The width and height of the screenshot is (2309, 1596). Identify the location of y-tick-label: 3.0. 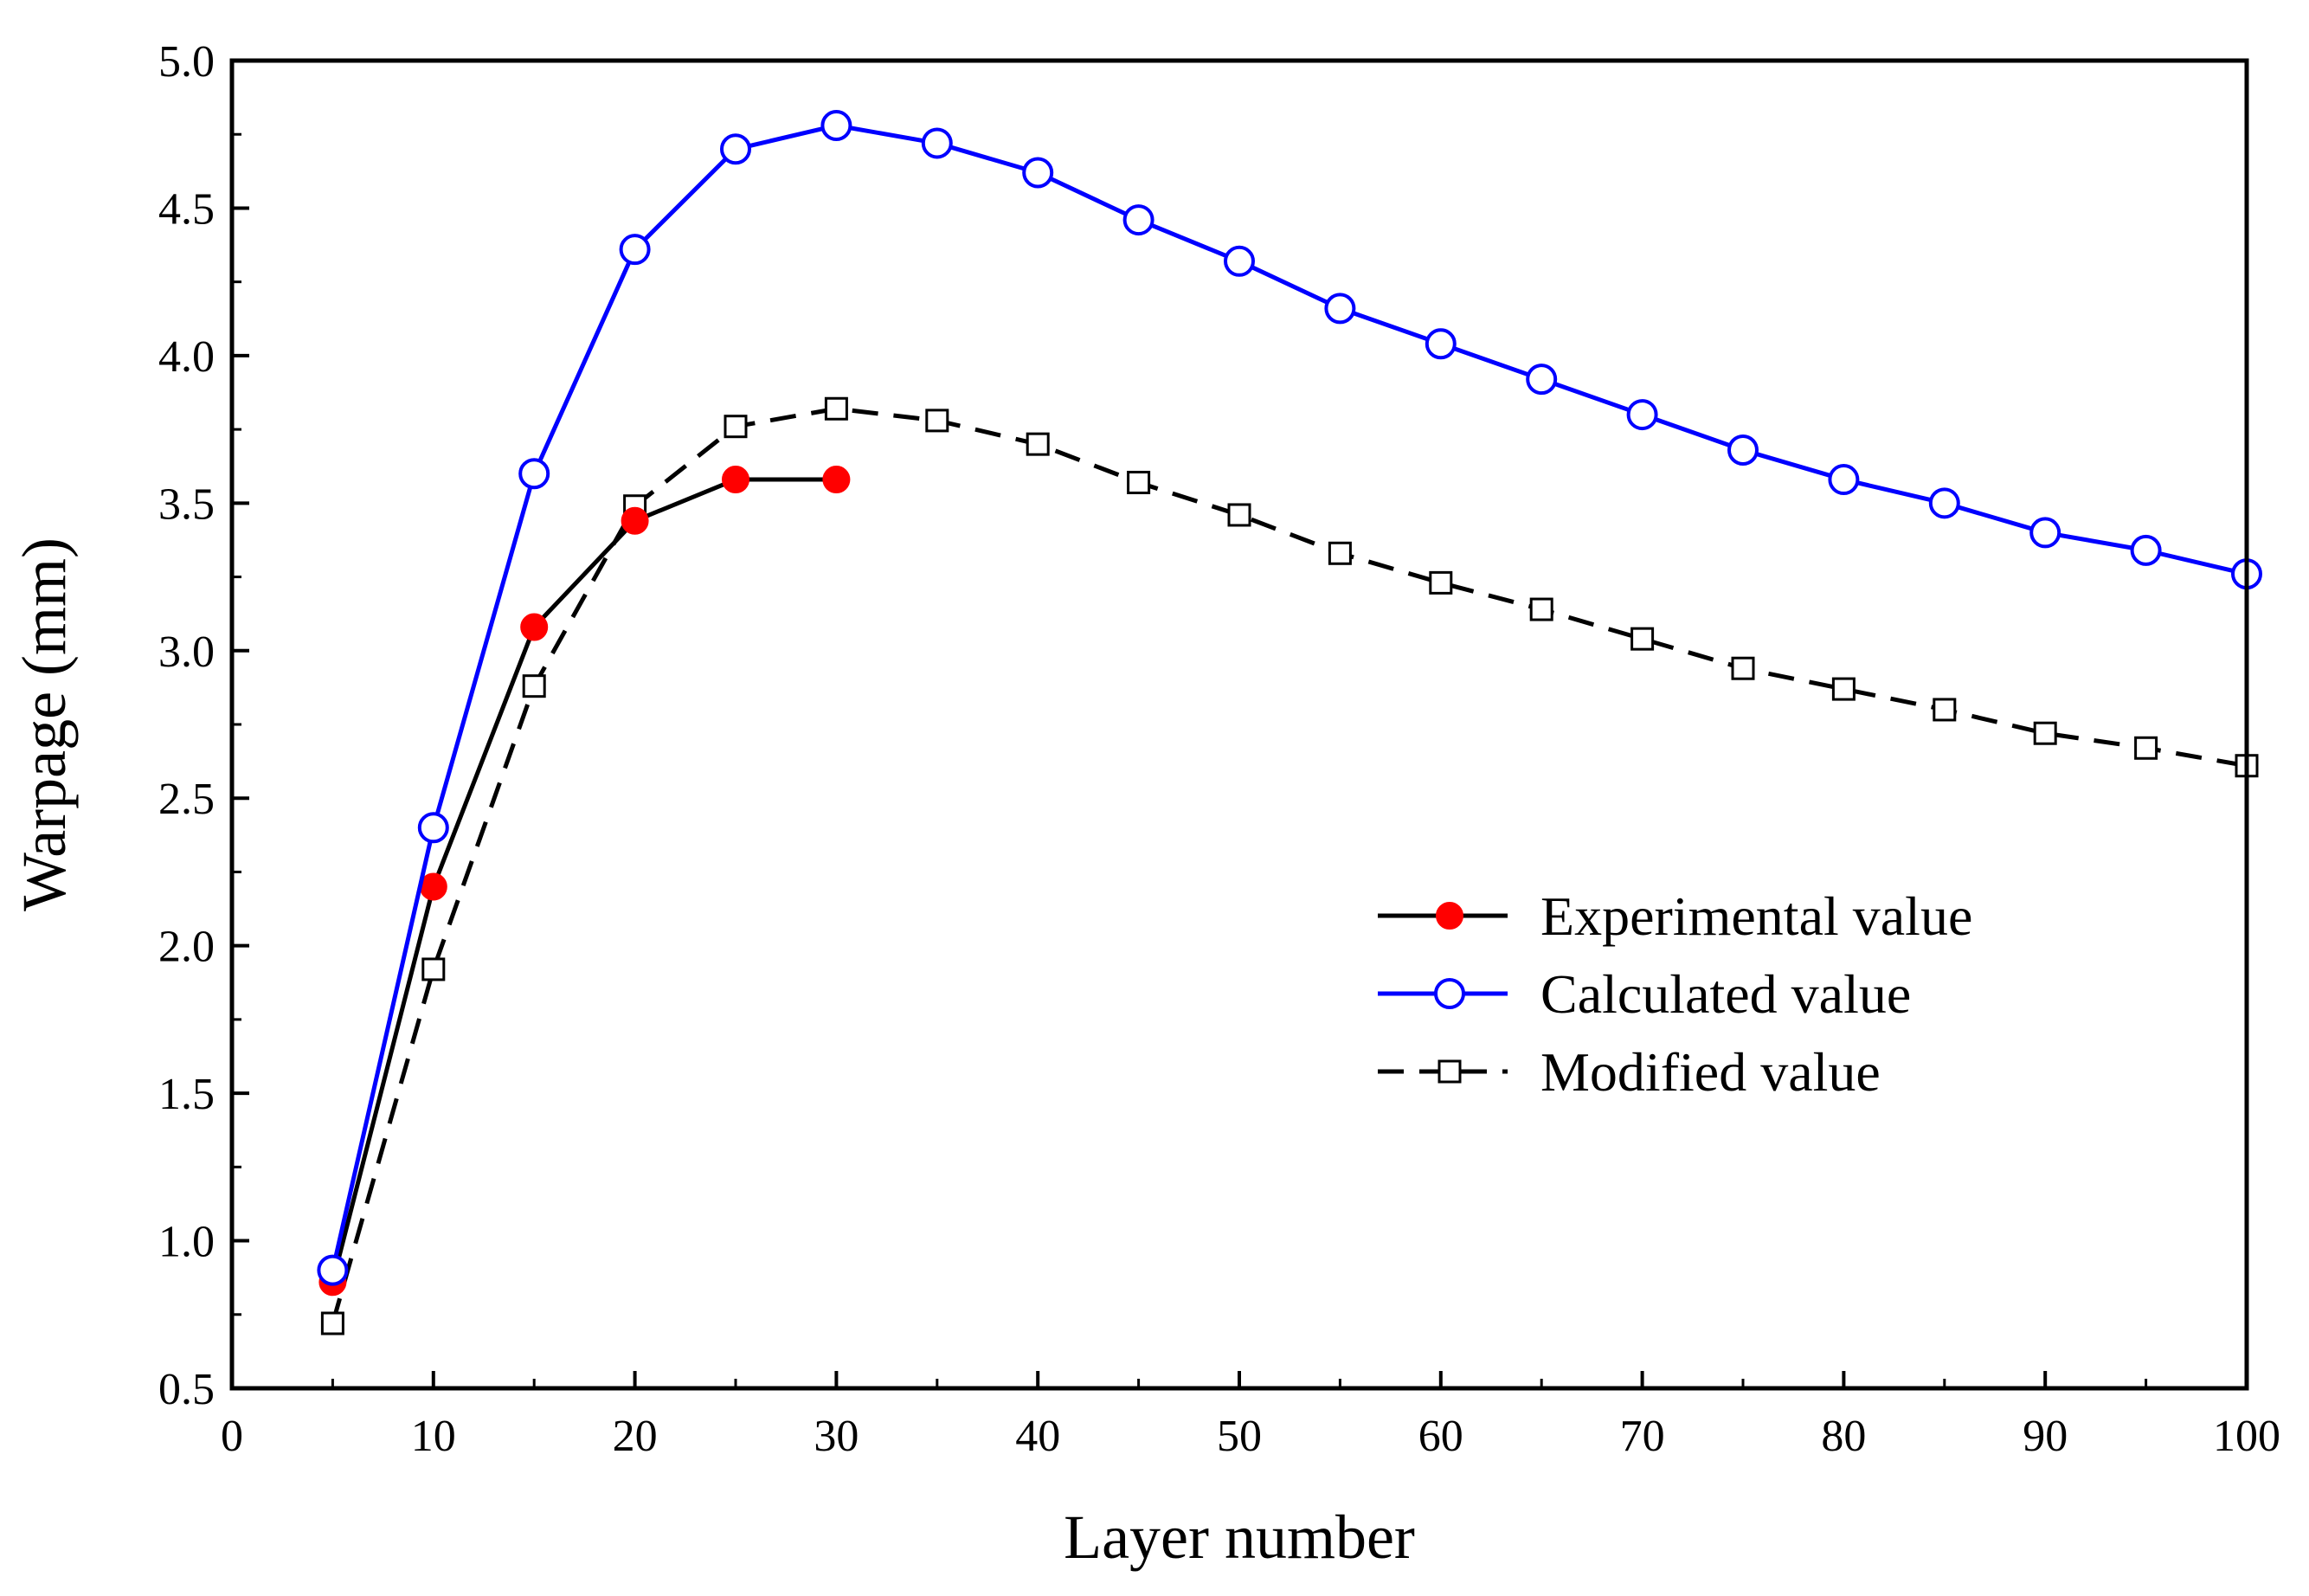
(186, 652).